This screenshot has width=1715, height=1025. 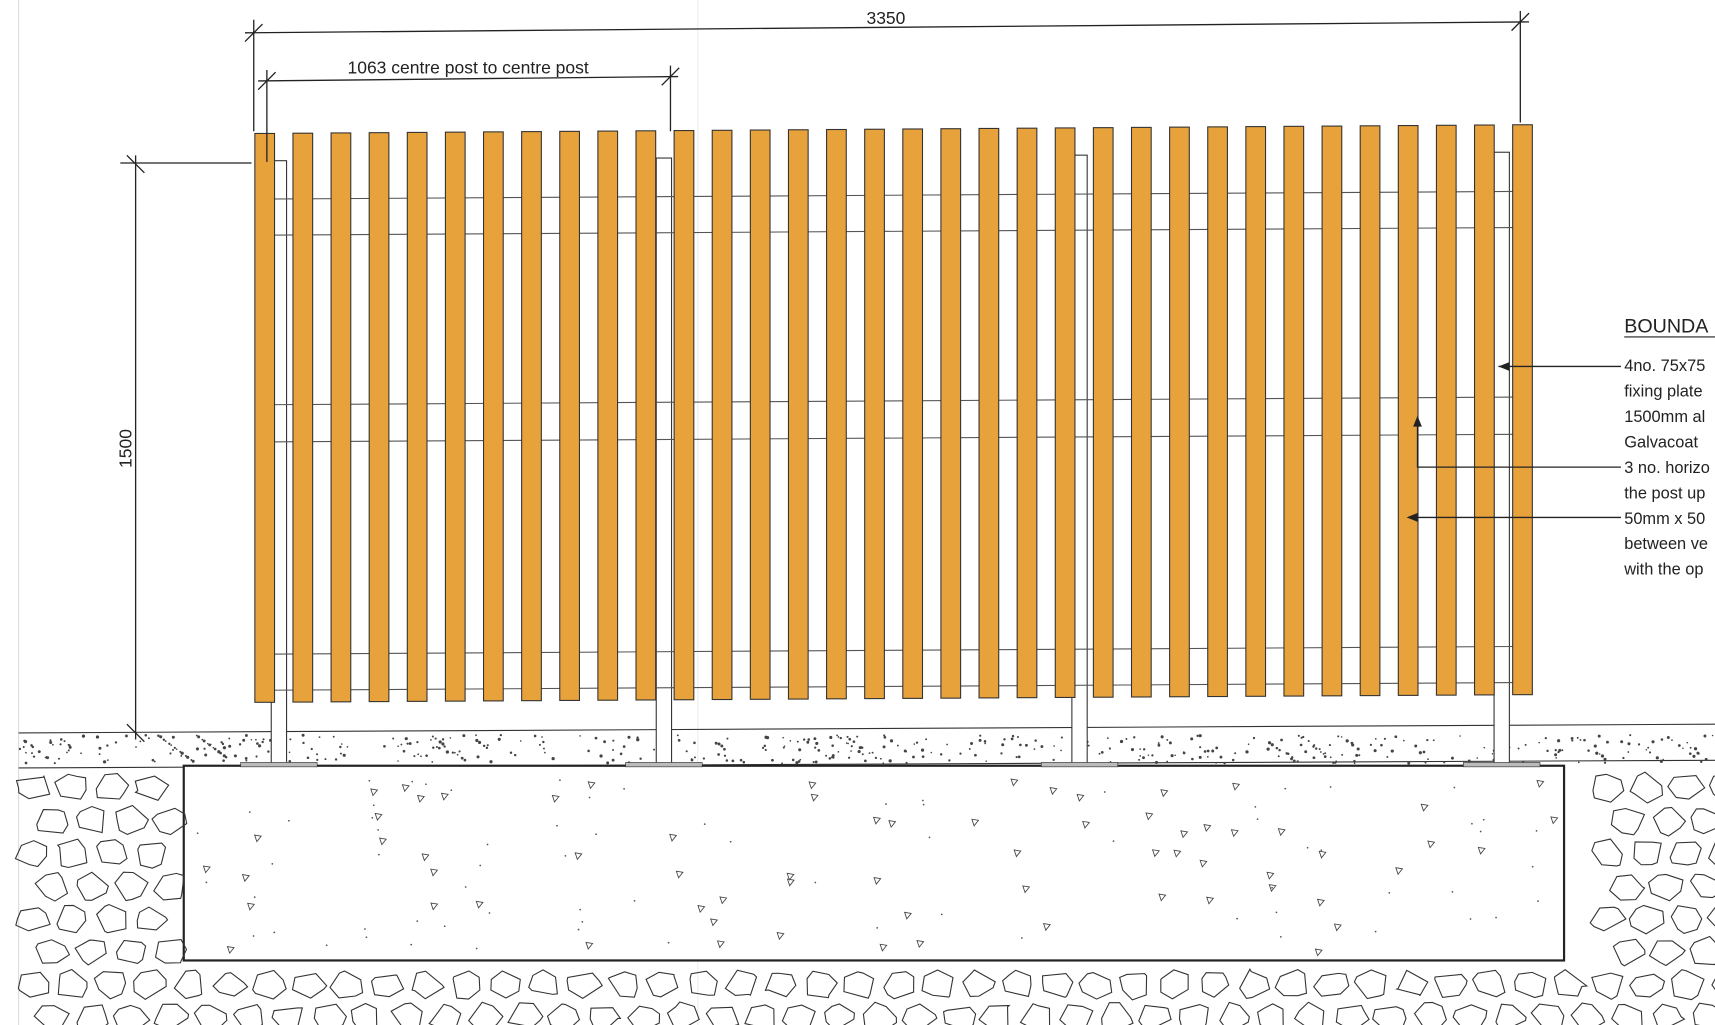 What do you see at coordinates (1502, 765) in the screenshot?
I see `fixing-plate` at bounding box center [1502, 765].